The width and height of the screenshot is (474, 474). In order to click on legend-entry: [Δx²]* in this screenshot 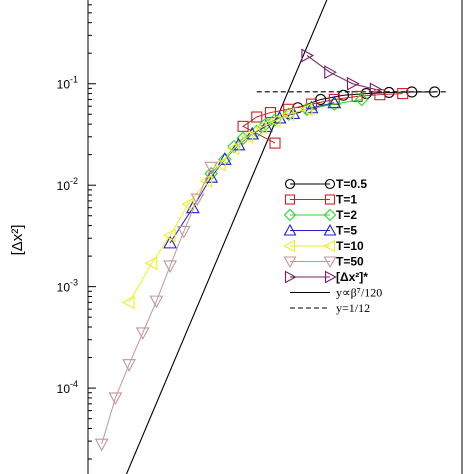, I will do `click(326, 277)`.